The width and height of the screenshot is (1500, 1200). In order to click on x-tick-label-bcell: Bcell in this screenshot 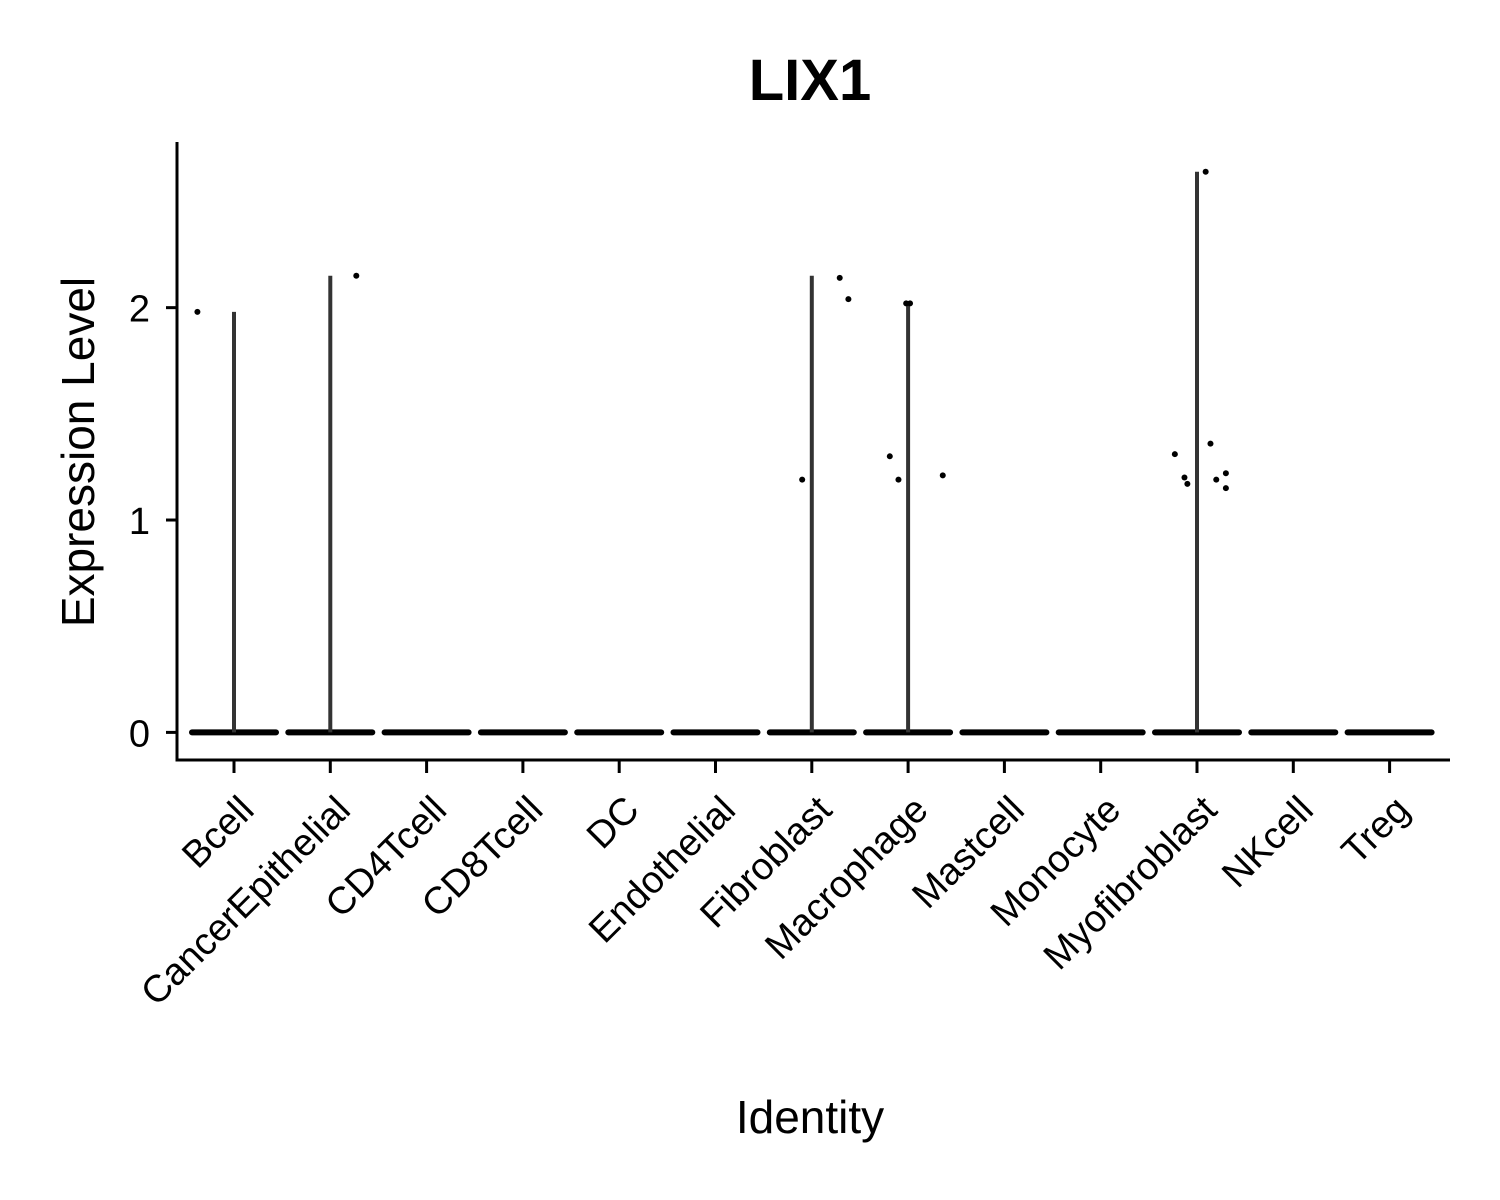, I will do `click(218, 833)`.